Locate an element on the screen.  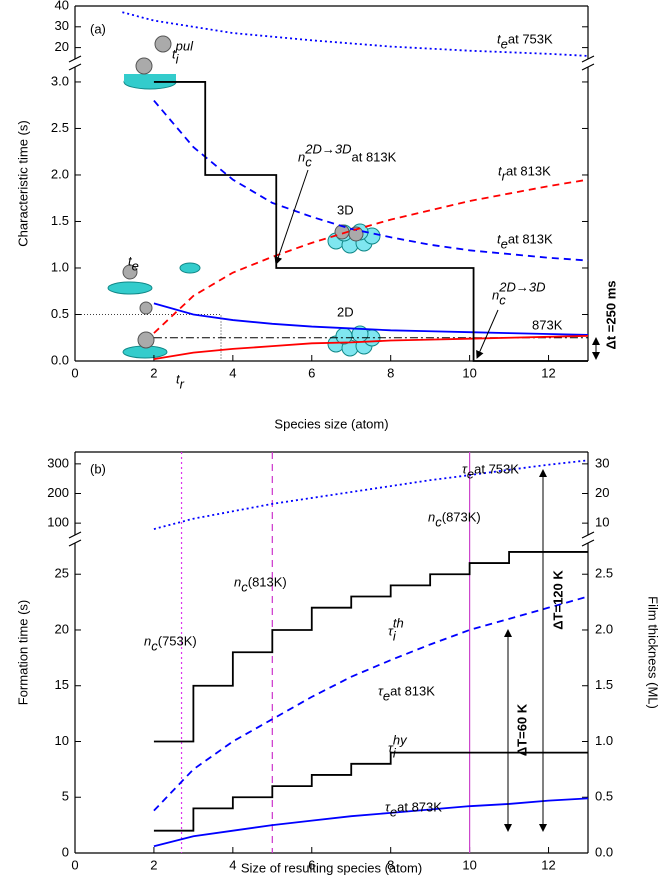
y-tick-label: 100 is located at coordinates (58, 522).